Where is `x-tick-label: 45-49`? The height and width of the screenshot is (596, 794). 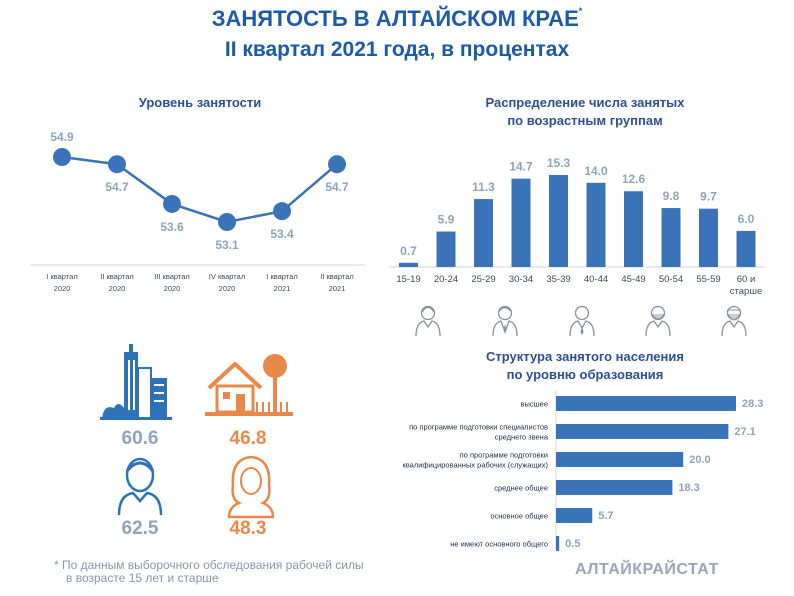 x-tick-label: 45-49 is located at coordinates (633, 279).